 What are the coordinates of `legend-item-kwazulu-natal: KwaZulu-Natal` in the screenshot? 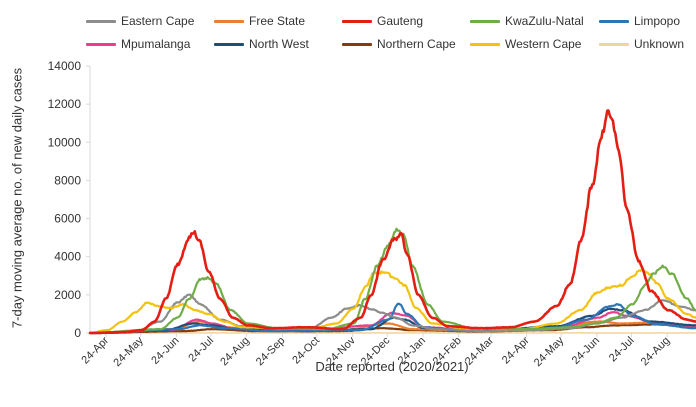 It's located at (527, 21).